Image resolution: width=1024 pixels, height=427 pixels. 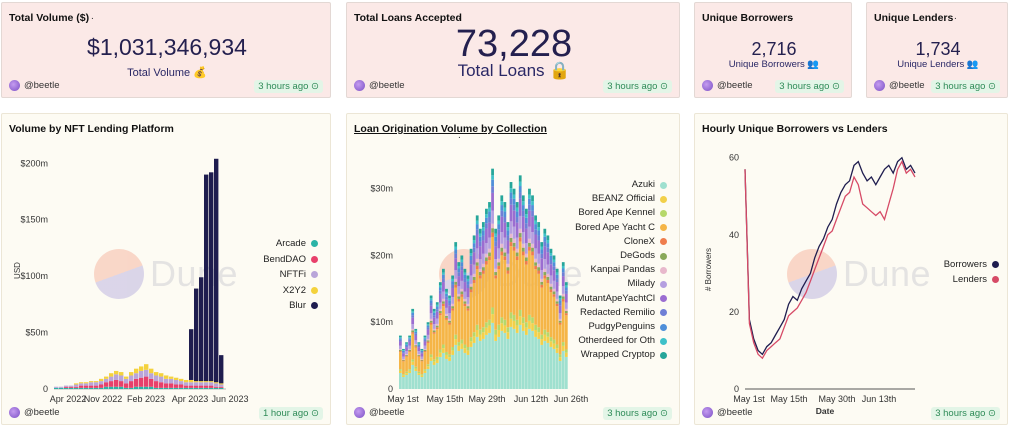 What do you see at coordinates (641, 284) in the screenshot?
I see `legend-label: Milady` at bounding box center [641, 284].